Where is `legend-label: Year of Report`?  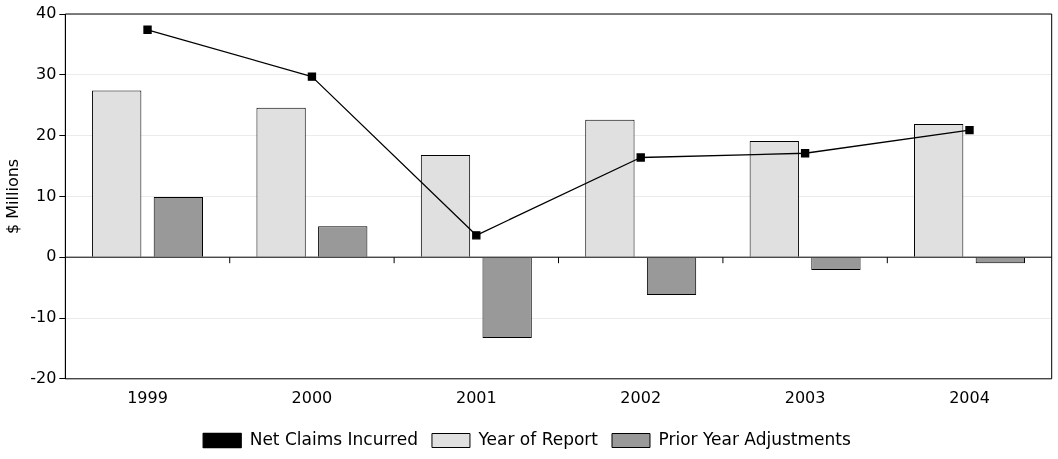
legend-label: Year of Report is located at coordinates (538, 438).